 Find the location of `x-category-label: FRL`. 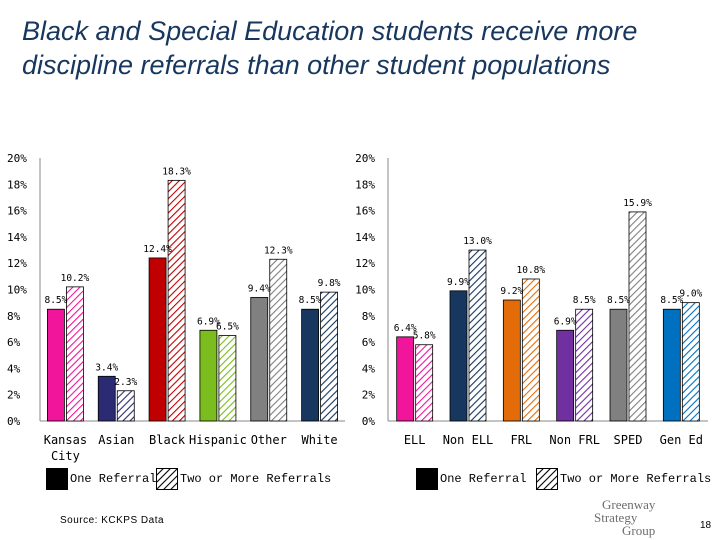

x-category-label: FRL is located at coordinates (521, 440).